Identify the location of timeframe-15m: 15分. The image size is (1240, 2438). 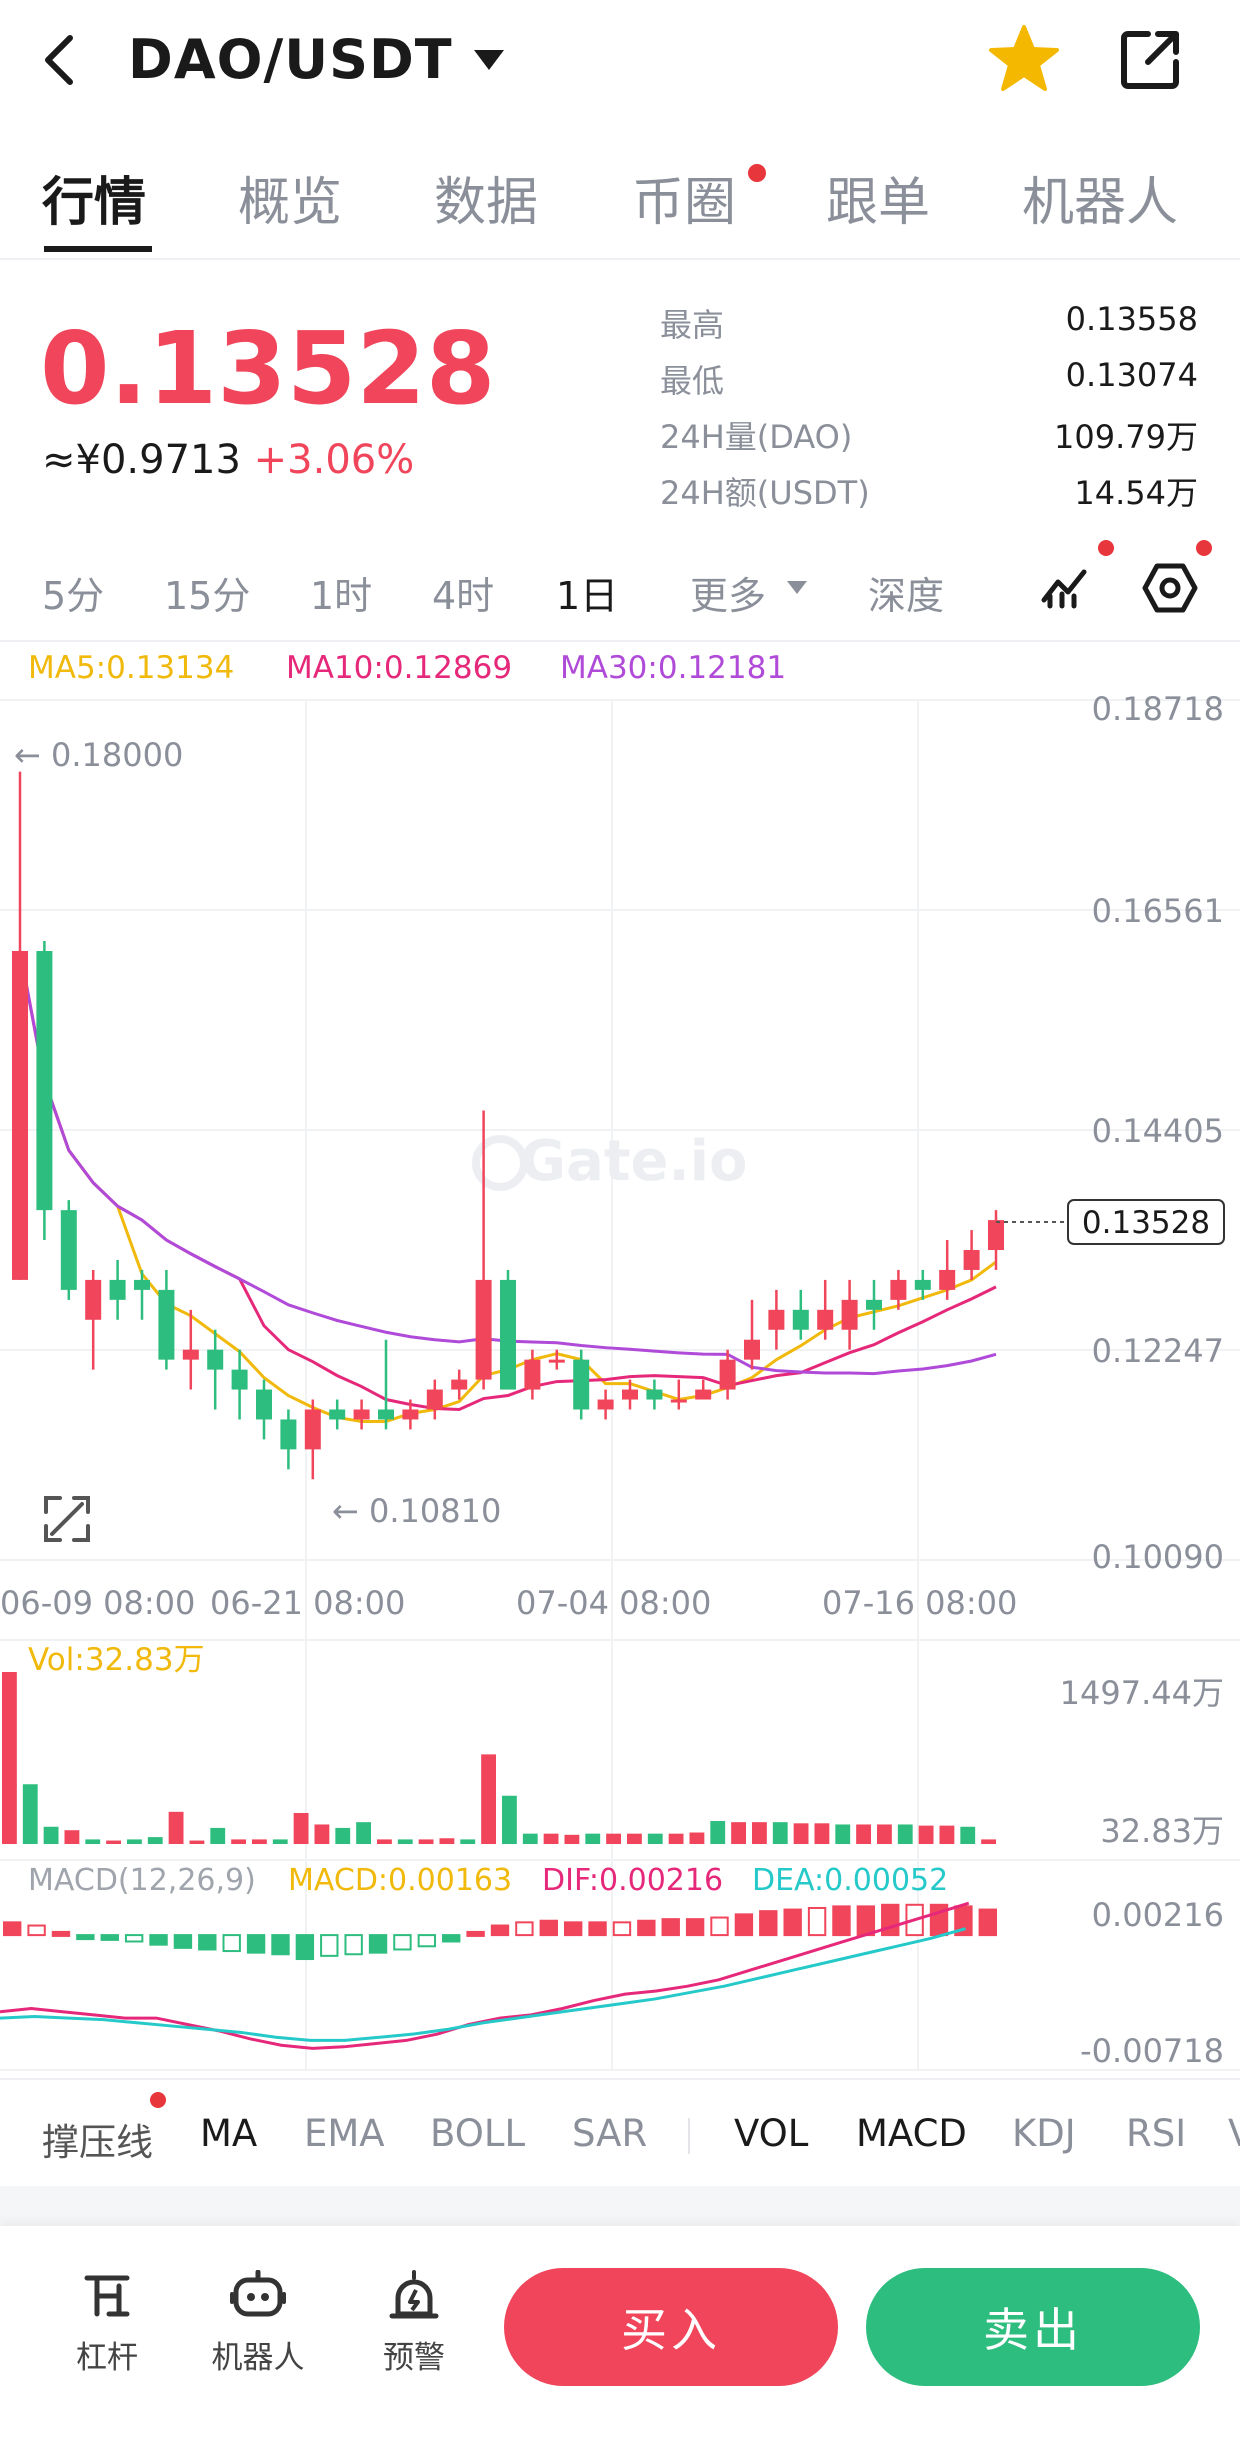
(207, 596).